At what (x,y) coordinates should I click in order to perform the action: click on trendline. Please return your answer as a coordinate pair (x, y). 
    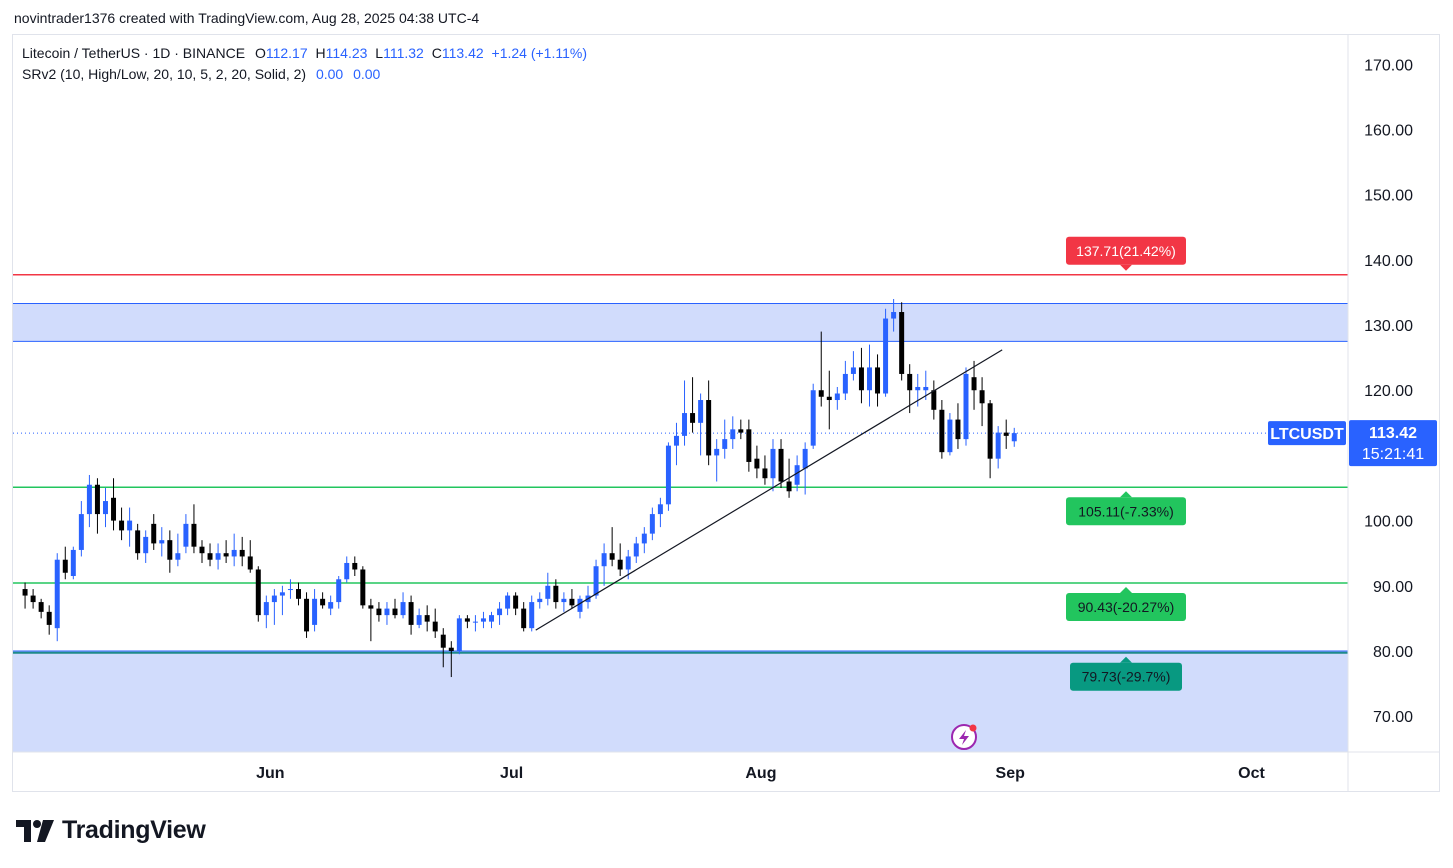
    Looking at the image, I should click on (769, 490).